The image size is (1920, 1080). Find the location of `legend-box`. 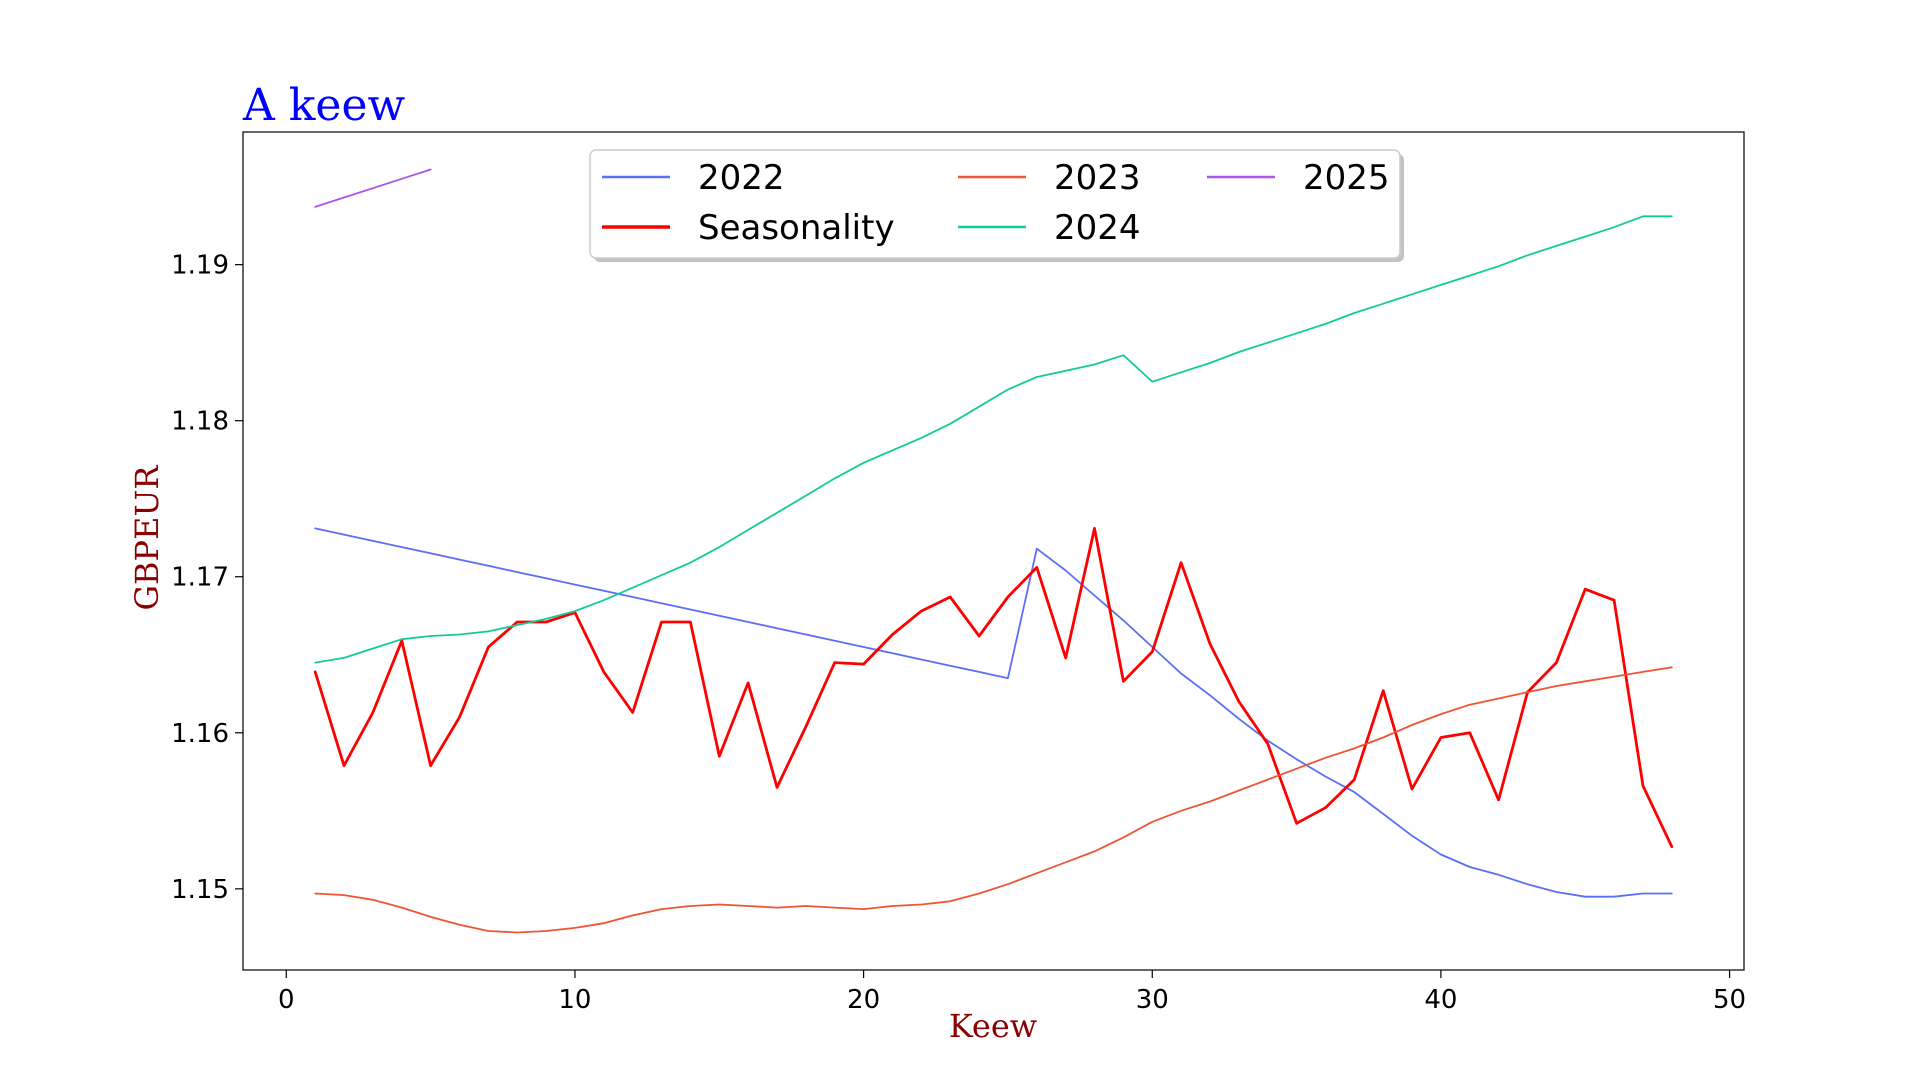

legend-box is located at coordinates (995, 204).